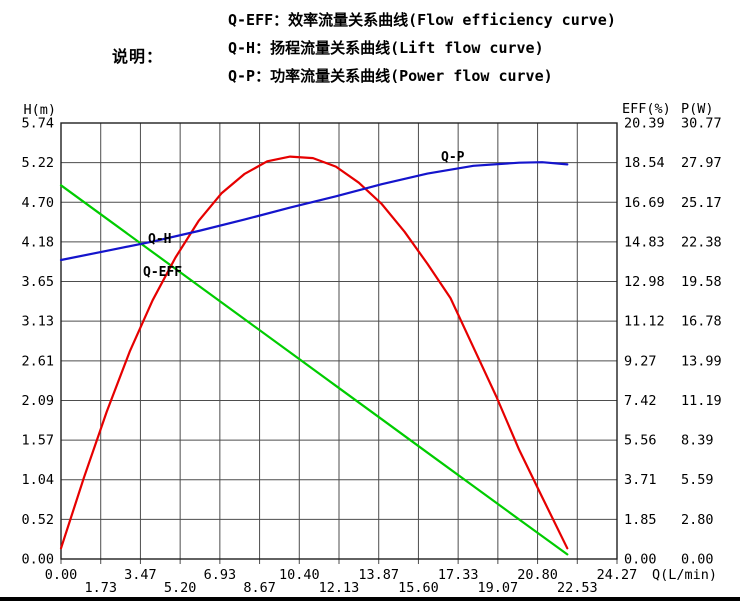 This screenshot has width=740, height=606. What do you see at coordinates (701, 282) in the screenshot?
I see `p-tick-label: 19.58` at bounding box center [701, 282].